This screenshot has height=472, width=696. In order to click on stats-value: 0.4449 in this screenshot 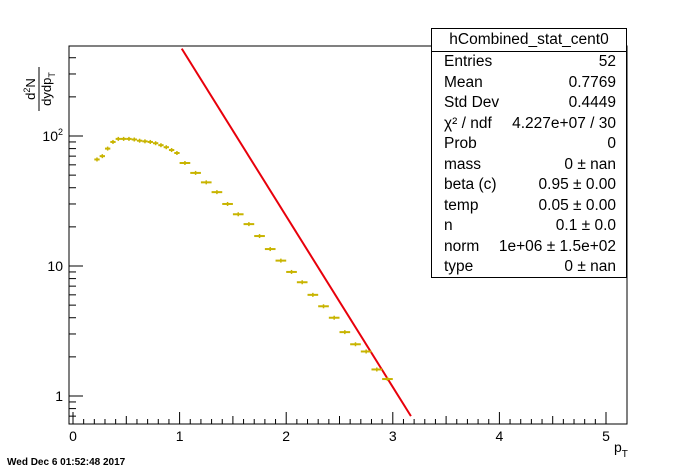, I will do `click(592, 102)`.